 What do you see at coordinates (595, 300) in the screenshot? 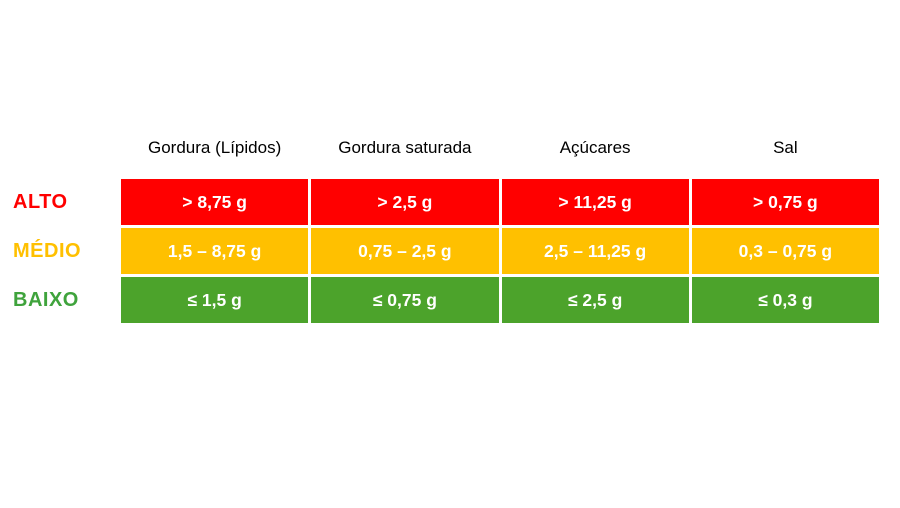
I see `cell-baixo-acucares: ≤ 2,5 g` at bounding box center [595, 300].